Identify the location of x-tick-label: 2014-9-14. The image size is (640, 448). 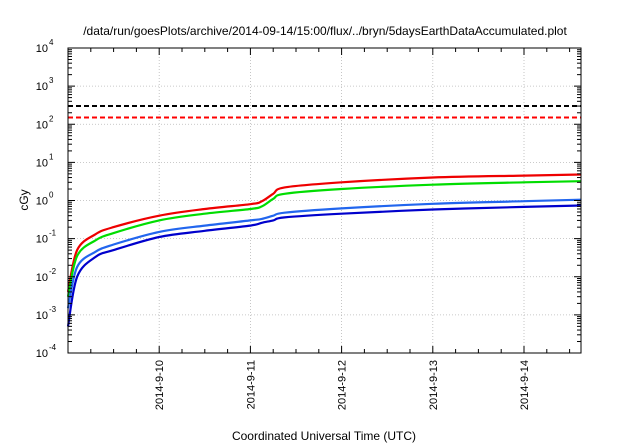
(525, 385).